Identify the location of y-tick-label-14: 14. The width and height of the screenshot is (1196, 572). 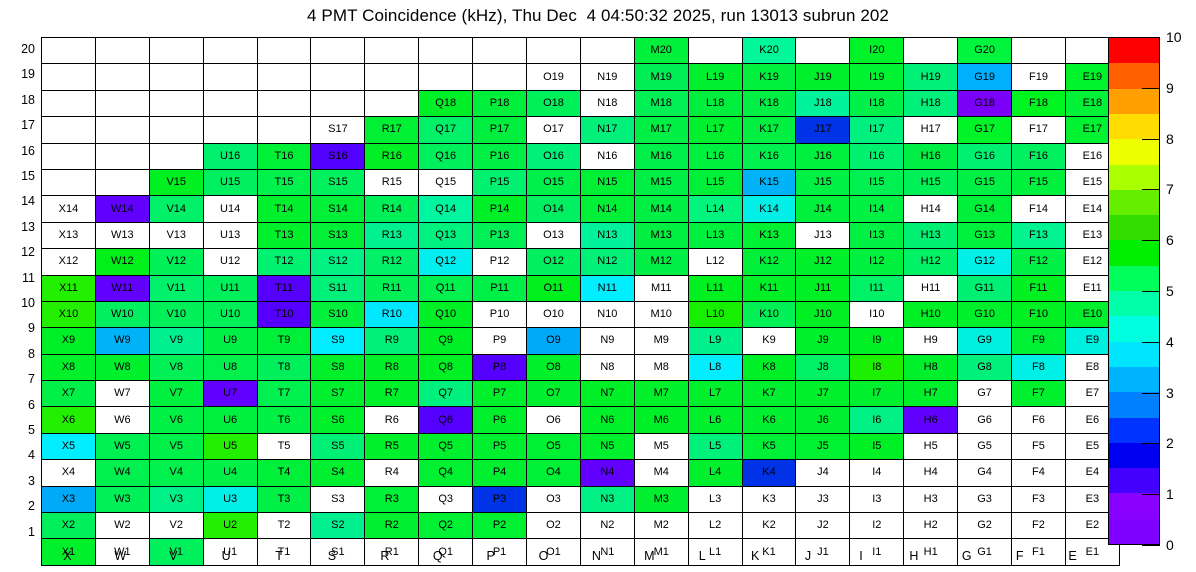
(28, 201).